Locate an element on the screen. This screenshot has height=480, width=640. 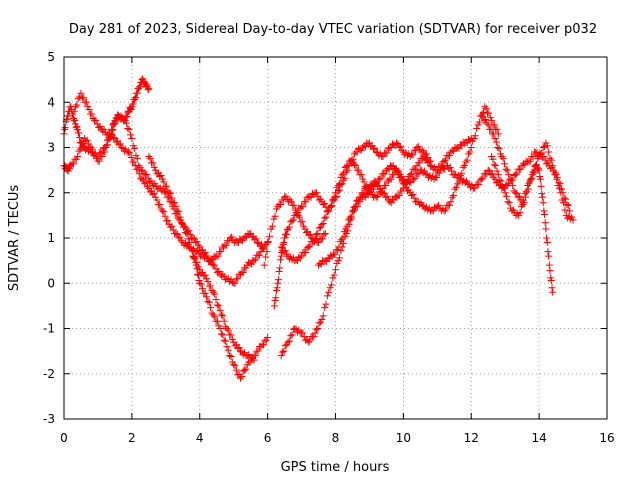
x-axis-label: GPS time / hours is located at coordinates (335, 467).